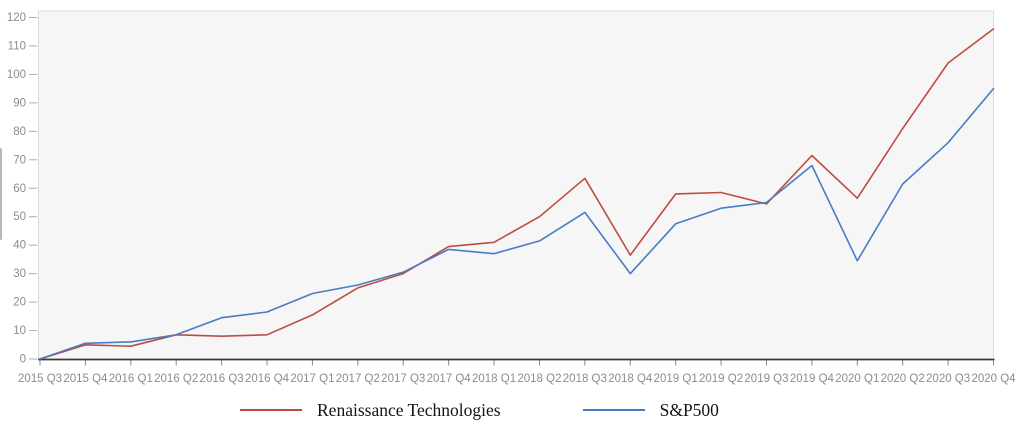  Describe the element at coordinates (993, 379) in the screenshot. I see `x-tick-label: 2020 Q4` at that location.